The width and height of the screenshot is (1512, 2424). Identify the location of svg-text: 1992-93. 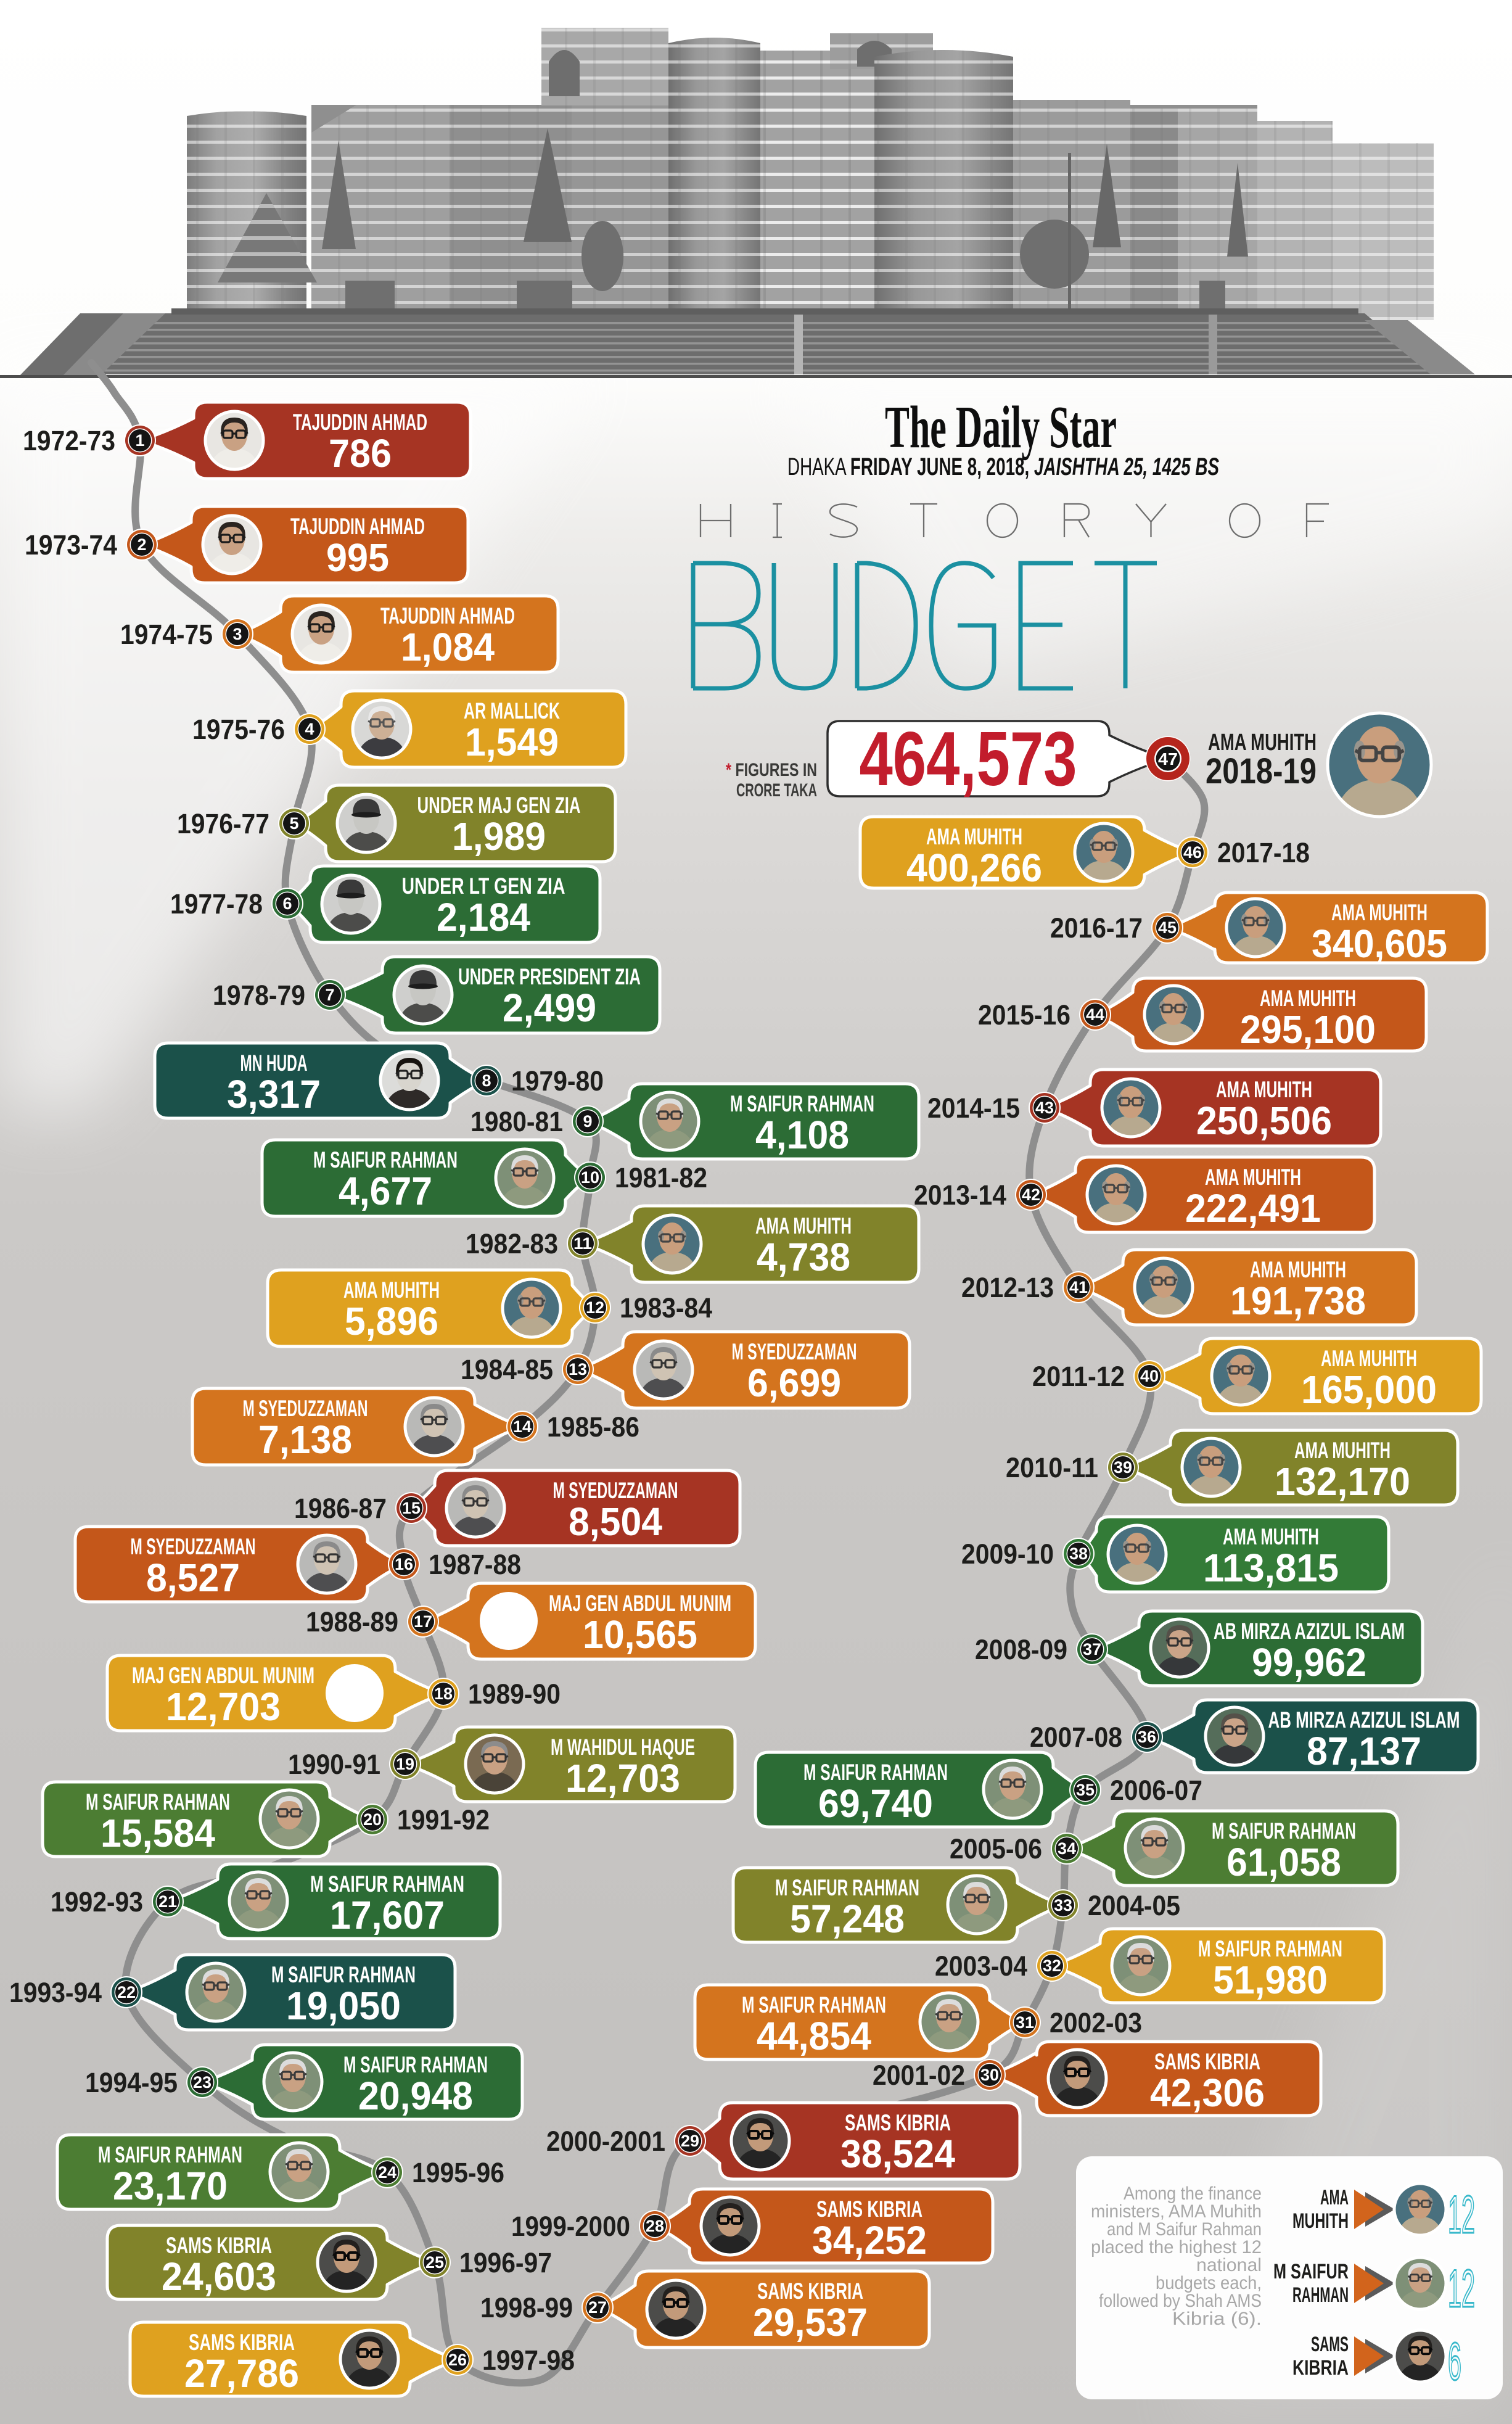
(97, 1902).